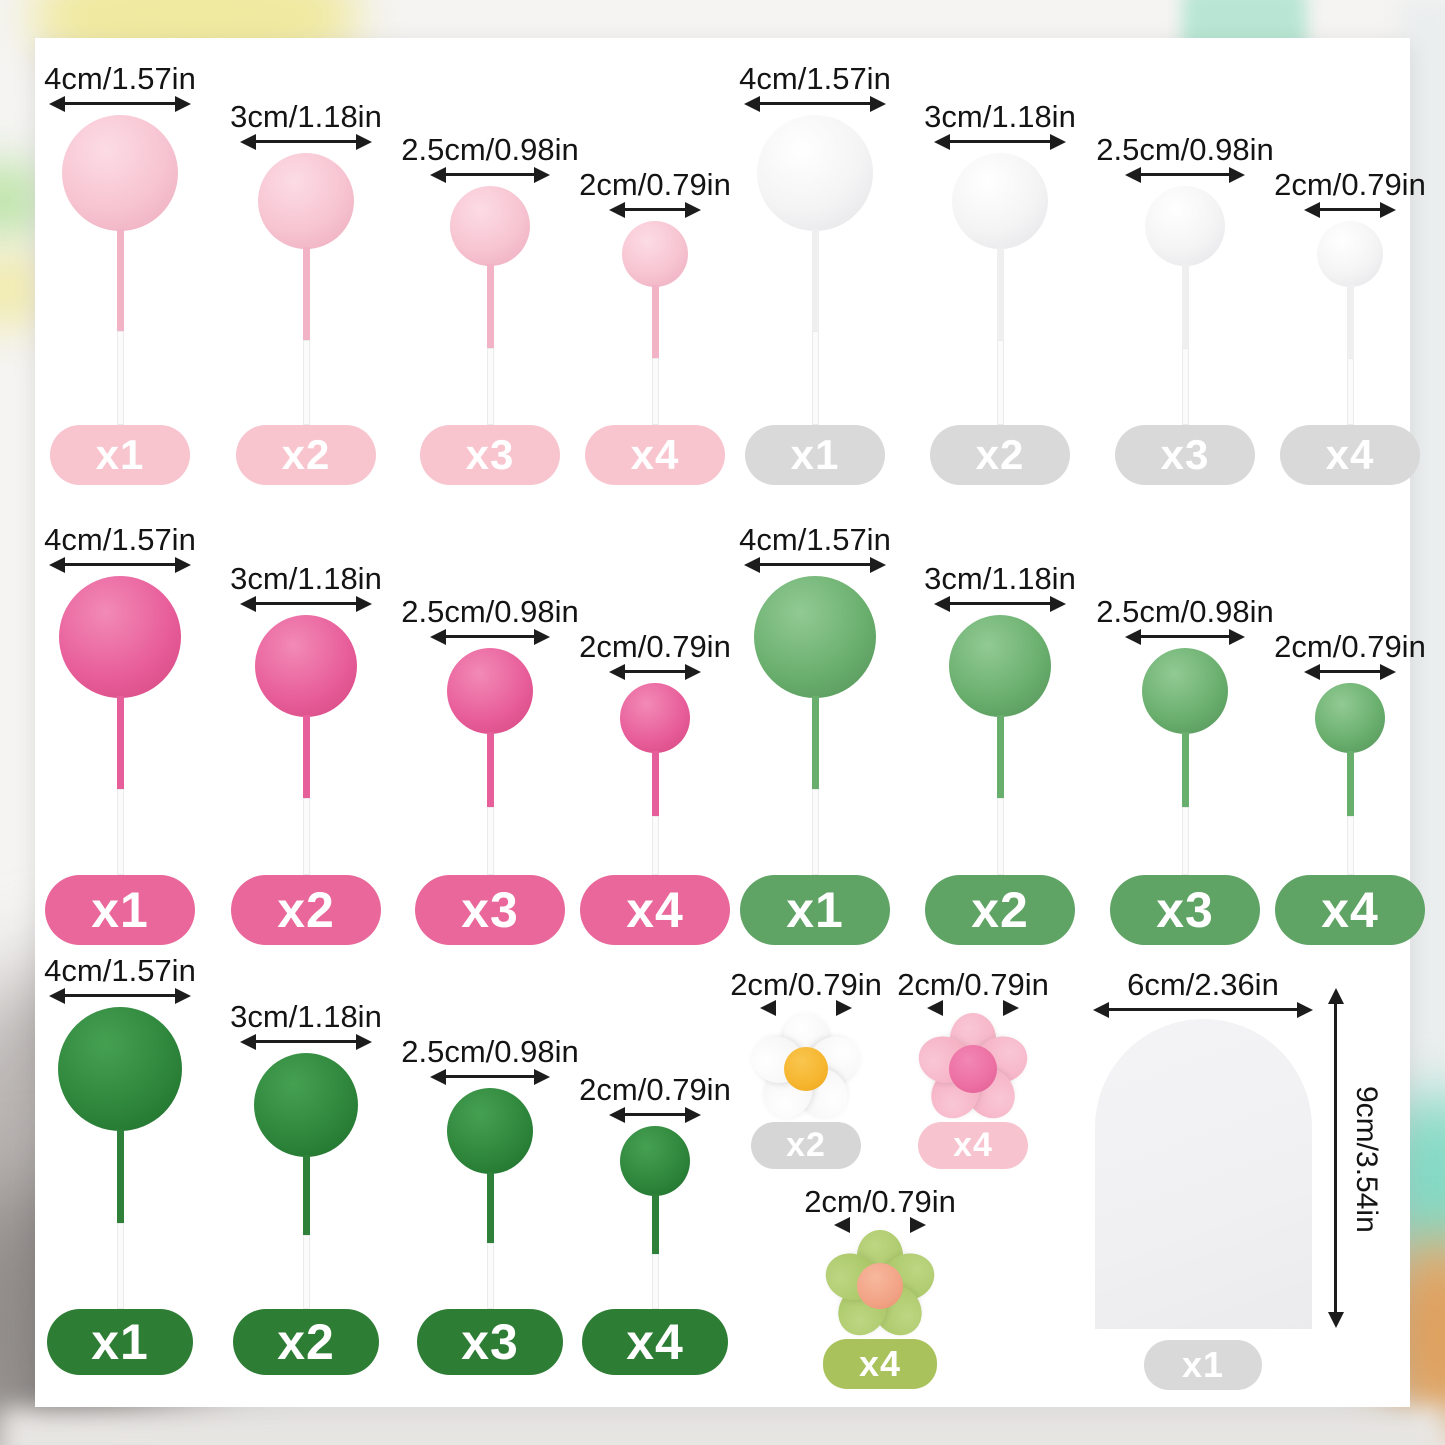 This screenshot has width=1445, height=1445. What do you see at coordinates (655, 718) in the screenshot?
I see `ball-rose-2cm` at bounding box center [655, 718].